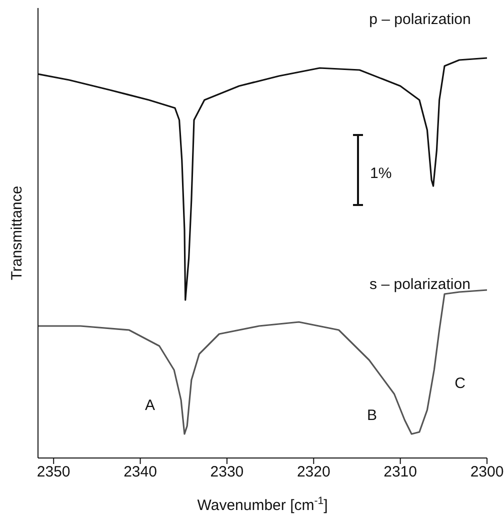  I want to click on x-tick-label: 2310, so click(401, 472).